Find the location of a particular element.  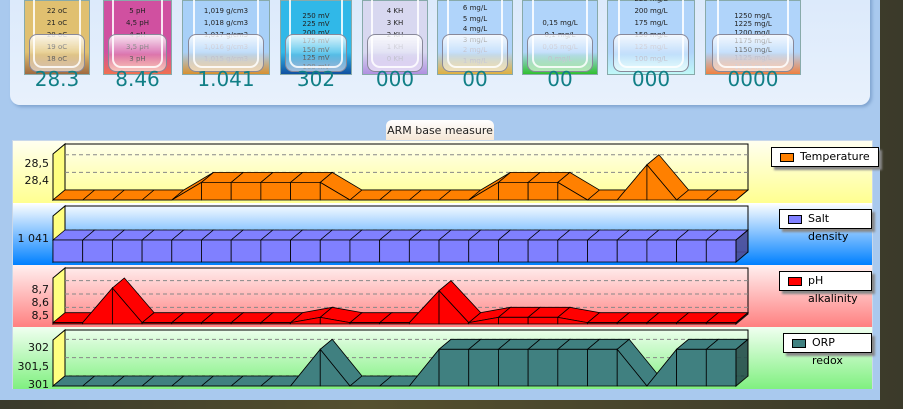

legend-label: Salt density is located at coordinates (828, 227).